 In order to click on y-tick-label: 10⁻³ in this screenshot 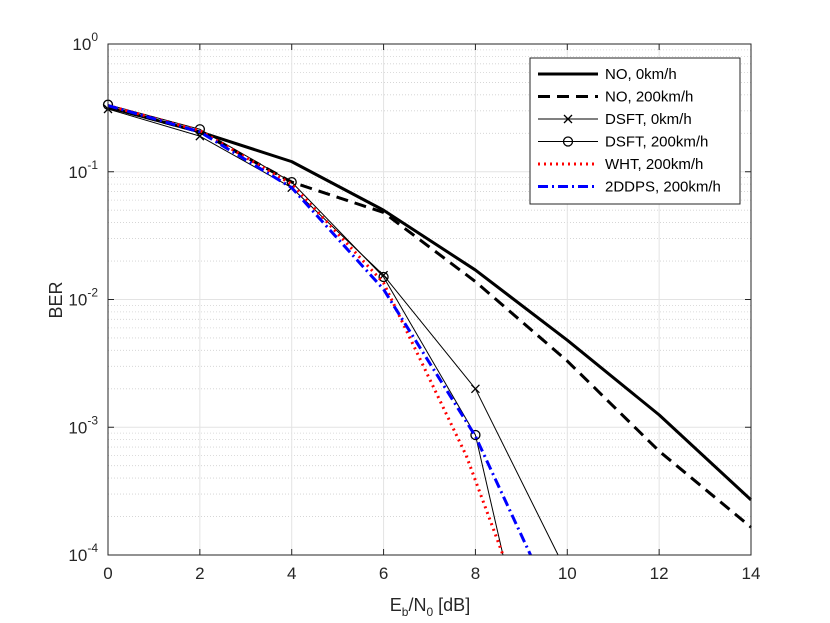, I will do `click(83, 425)`.